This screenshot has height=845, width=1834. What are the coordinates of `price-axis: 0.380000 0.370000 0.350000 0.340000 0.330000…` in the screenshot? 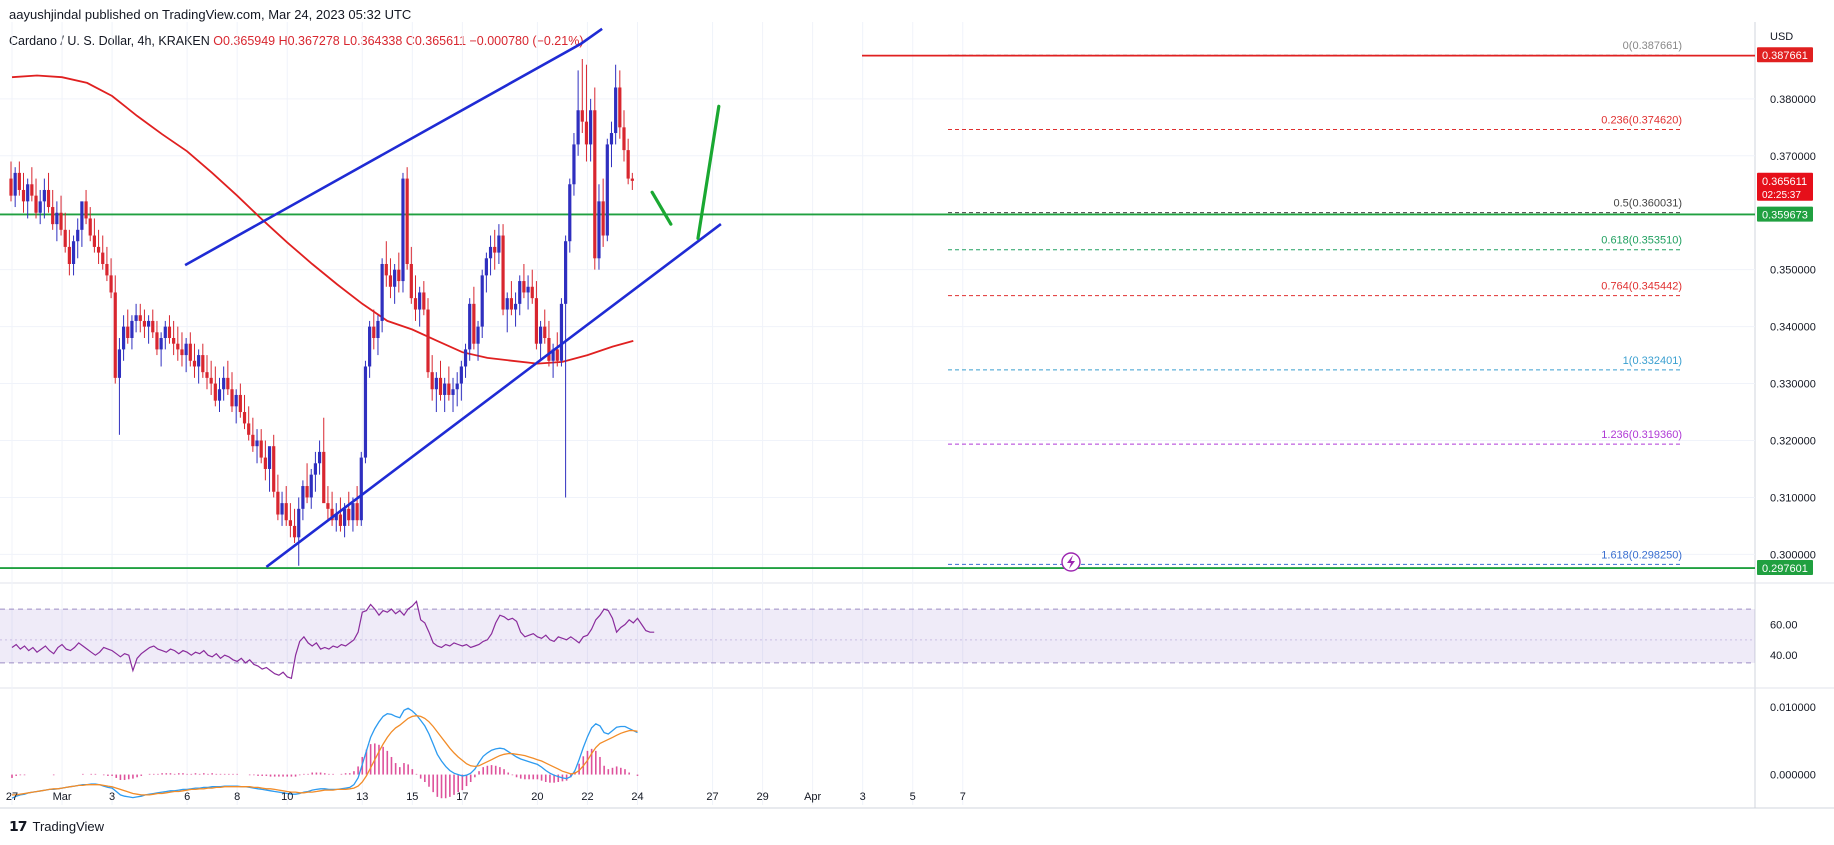 It's located at (1793, 328).